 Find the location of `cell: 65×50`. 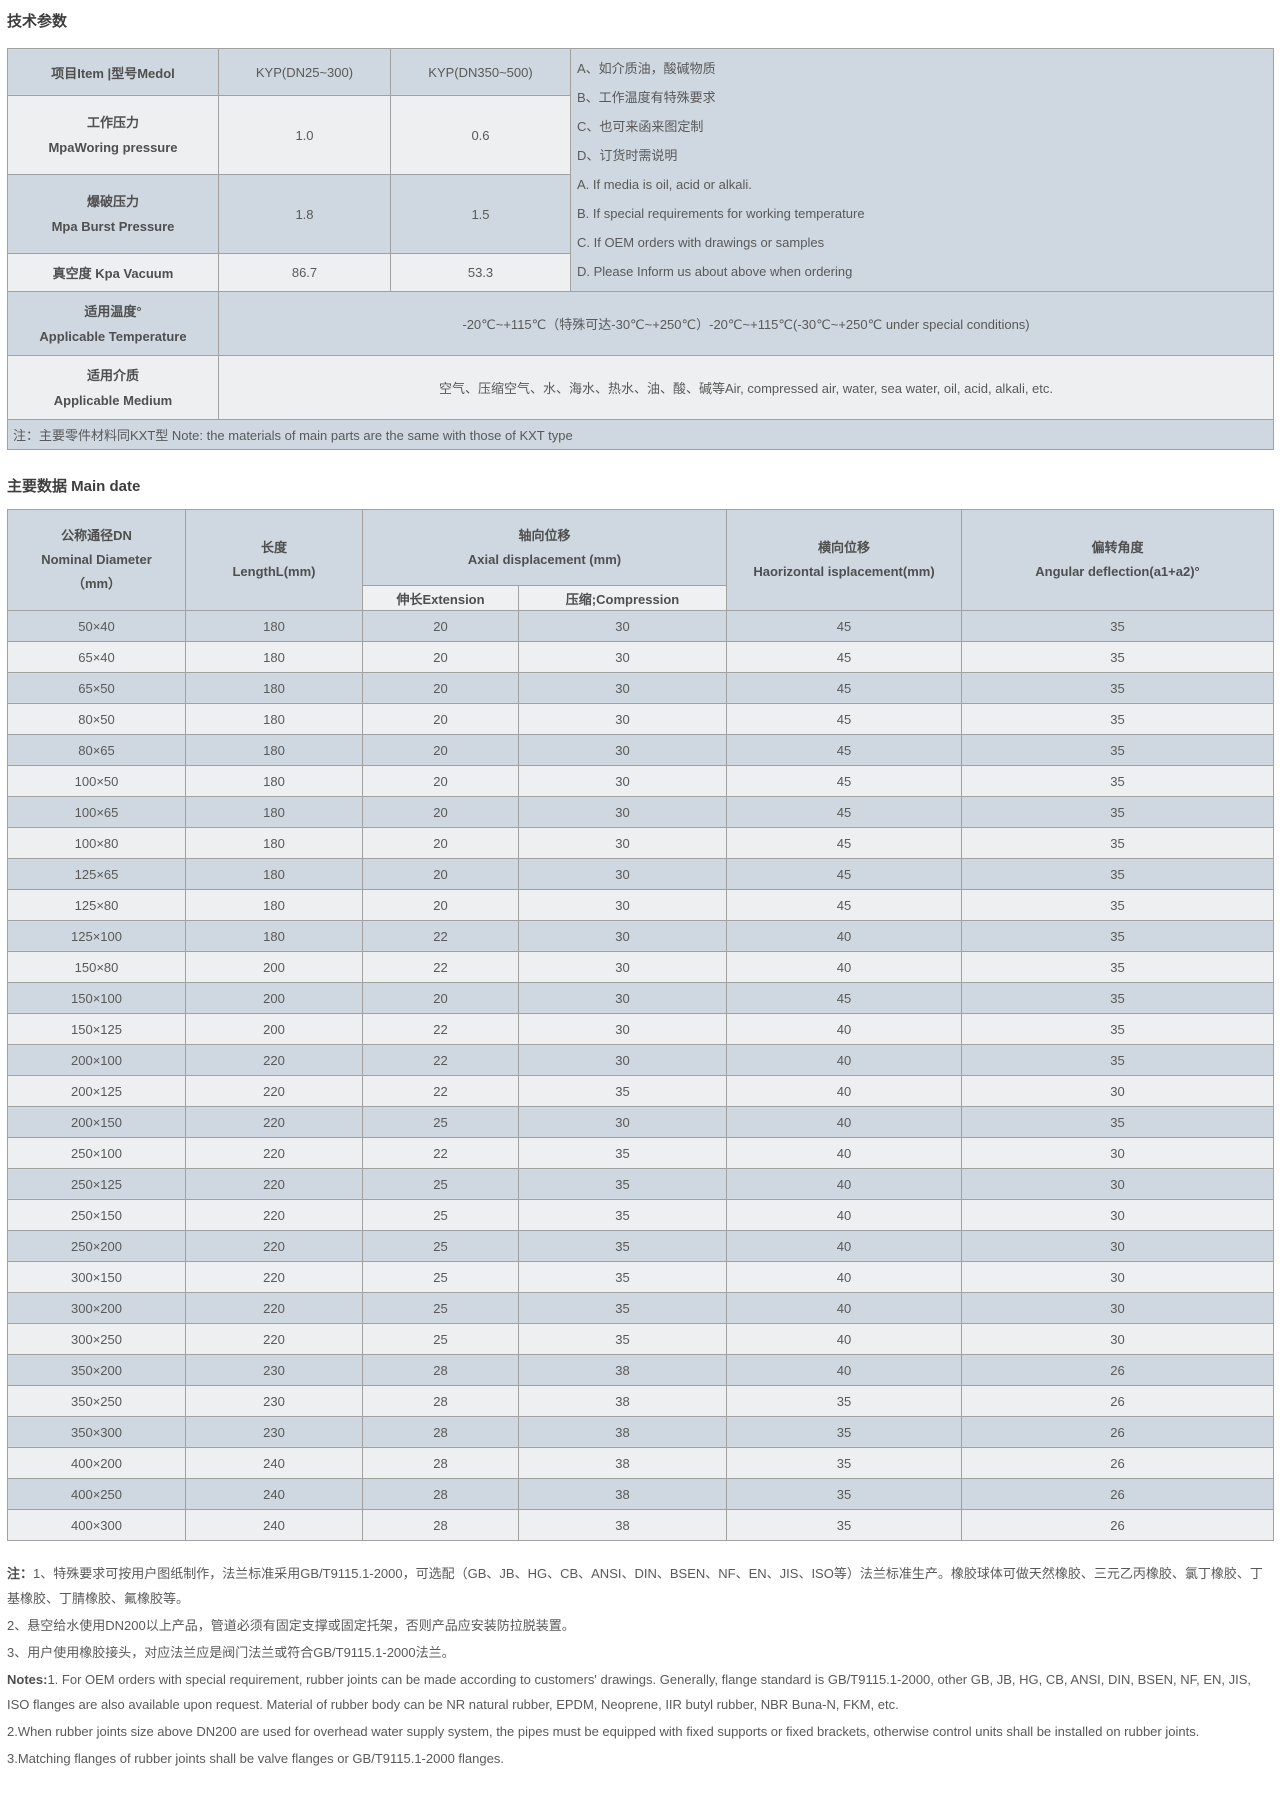

cell: 65×50 is located at coordinates (96, 688).